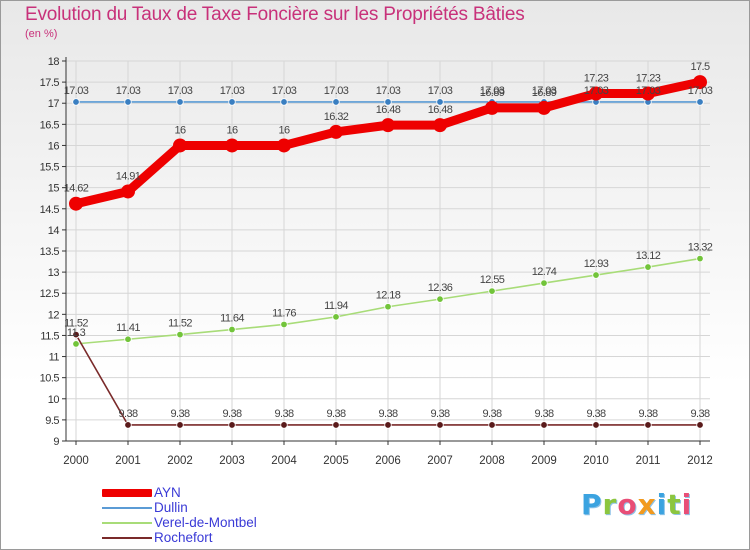 The width and height of the screenshot is (750, 550). What do you see at coordinates (284, 461) in the screenshot?
I see `x-tick-label: 2004` at bounding box center [284, 461].